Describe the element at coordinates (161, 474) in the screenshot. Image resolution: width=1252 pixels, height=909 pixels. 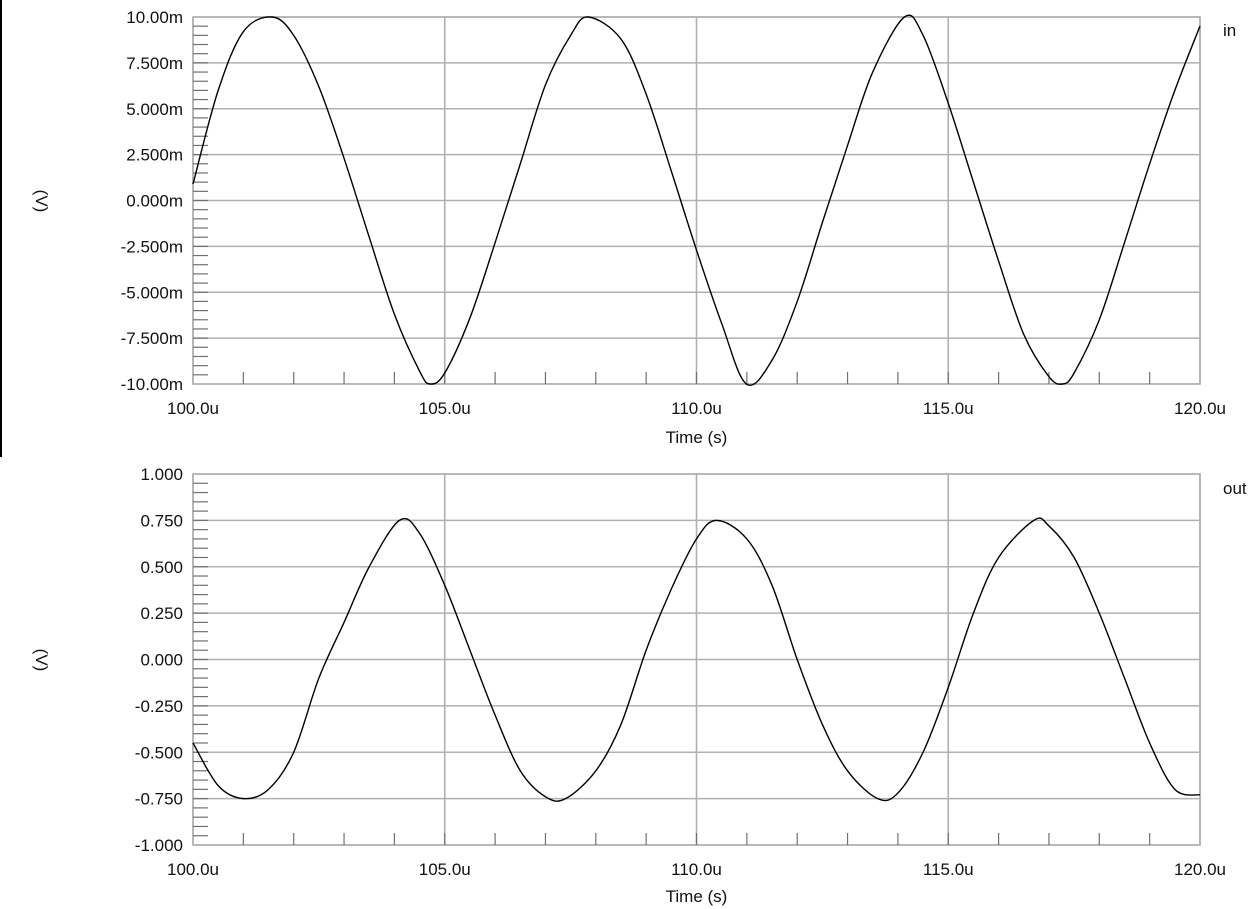
I see `y-tick-label: 1.000` at that location.